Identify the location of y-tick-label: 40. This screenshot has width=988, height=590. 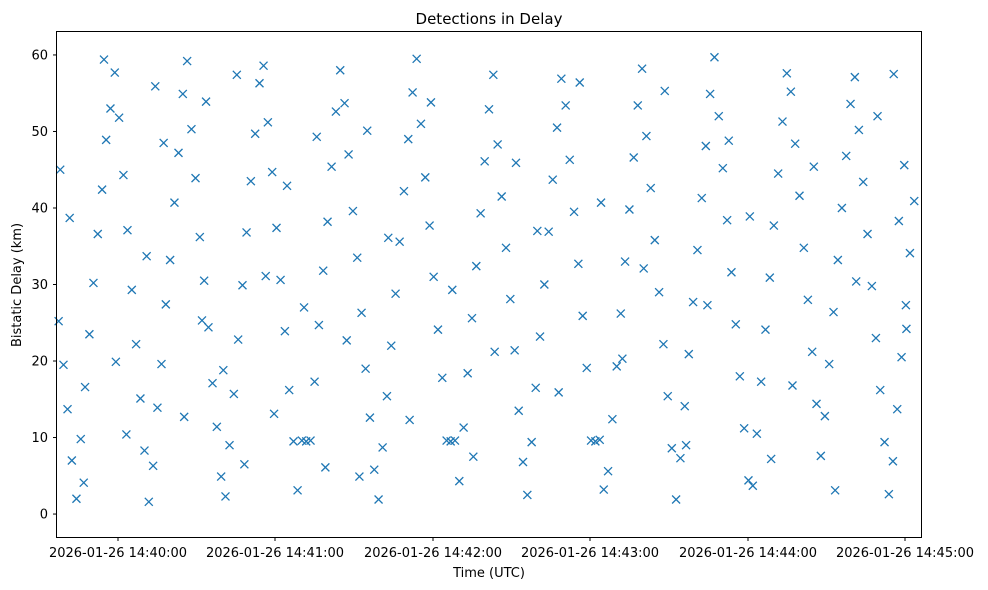
(39, 208).